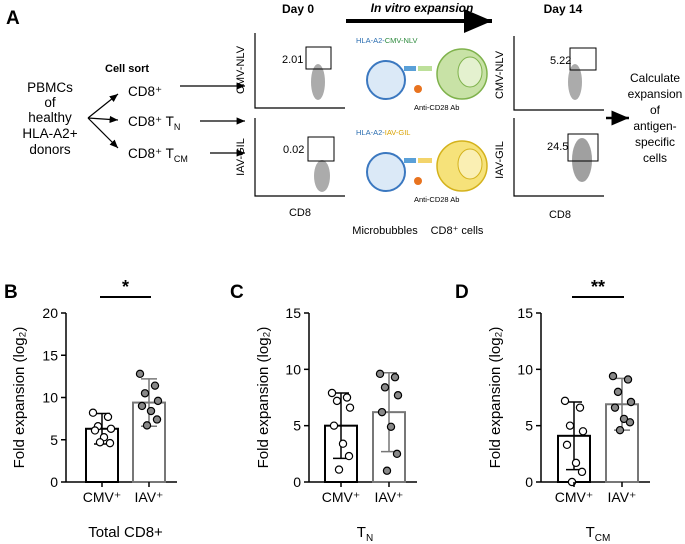 This screenshot has height=544, width=685. What do you see at coordinates (655, 78) in the screenshot?
I see `result-line: Calculate` at bounding box center [655, 78].